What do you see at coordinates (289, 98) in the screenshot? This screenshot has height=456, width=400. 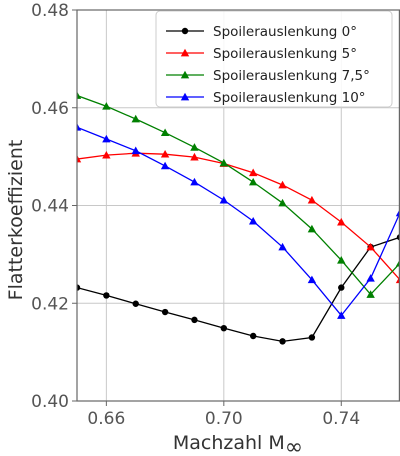 I see `legend-label: Spoilerauslenkung 10°` at bounding box center [289, 98].